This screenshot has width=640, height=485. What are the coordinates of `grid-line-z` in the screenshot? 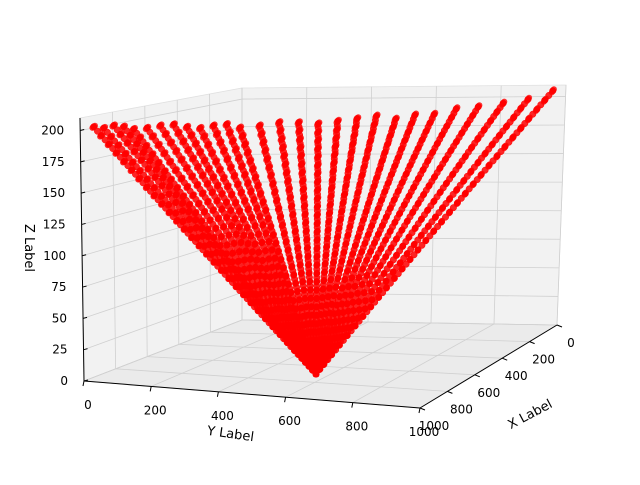 It's located at (322, 173).